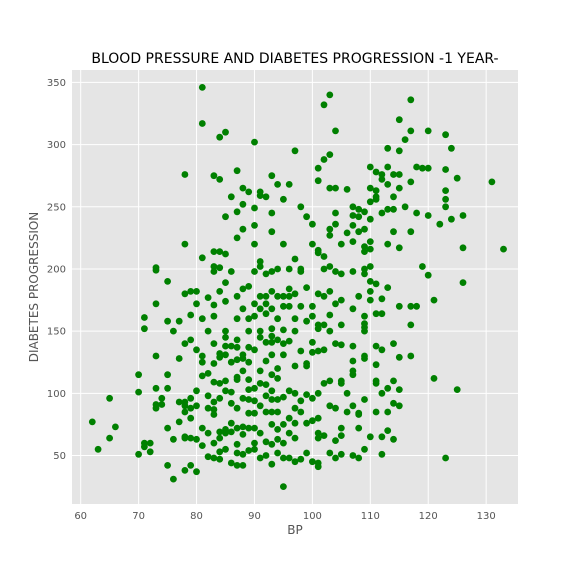  Describe the element at coordinates (56, 269) in the screenshot. I see `y-tick-label: 200` at that location.